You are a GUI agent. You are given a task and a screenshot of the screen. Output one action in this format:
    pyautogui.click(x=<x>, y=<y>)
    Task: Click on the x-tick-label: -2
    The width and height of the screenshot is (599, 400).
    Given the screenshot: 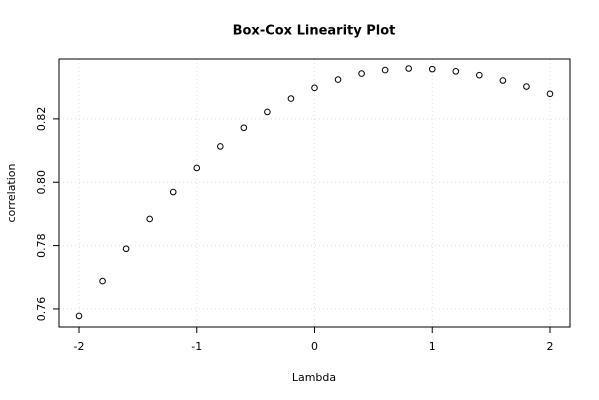 What is the action you would take?
    pyautogui.click(x=79, y=346)
    